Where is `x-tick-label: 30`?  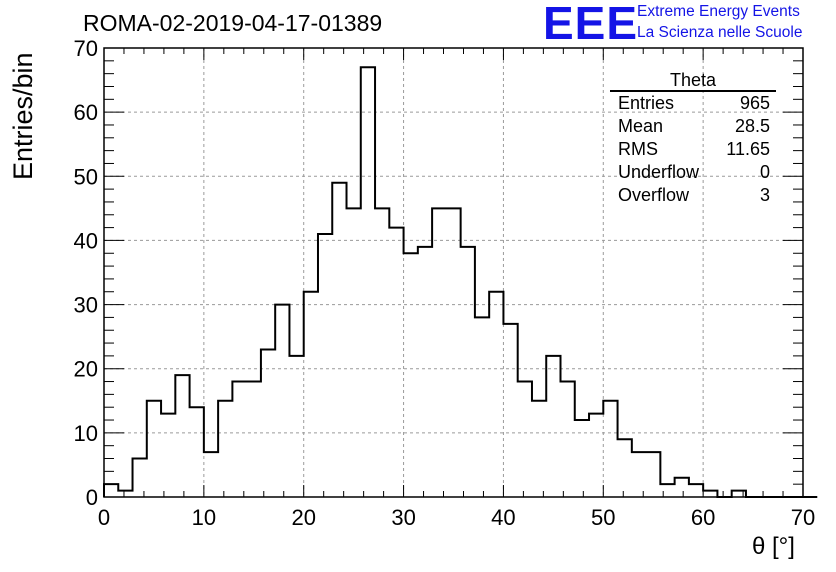
x-tick-label: 30 is located at coordinates (403, 517).